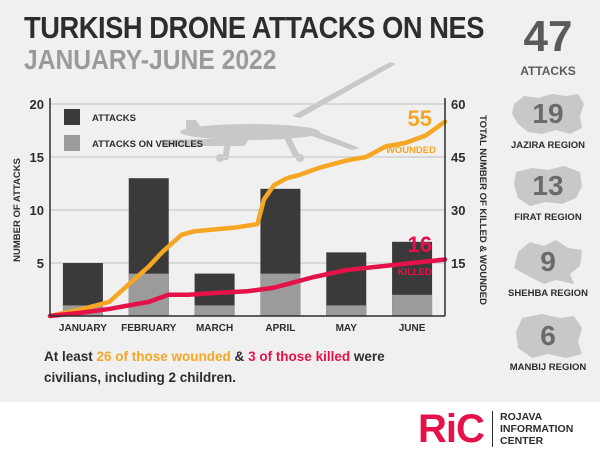 This screenshot has height=460, width=600. I want to click on killed-total-label: 16, so click(420, 244).